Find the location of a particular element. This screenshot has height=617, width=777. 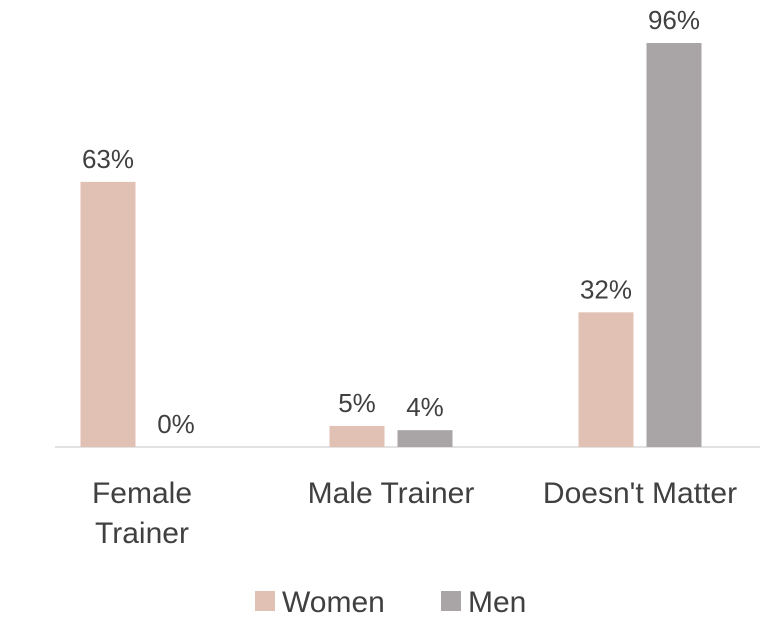

x-tick-label: Doesn't Matter is located at coordinates (640, 493).